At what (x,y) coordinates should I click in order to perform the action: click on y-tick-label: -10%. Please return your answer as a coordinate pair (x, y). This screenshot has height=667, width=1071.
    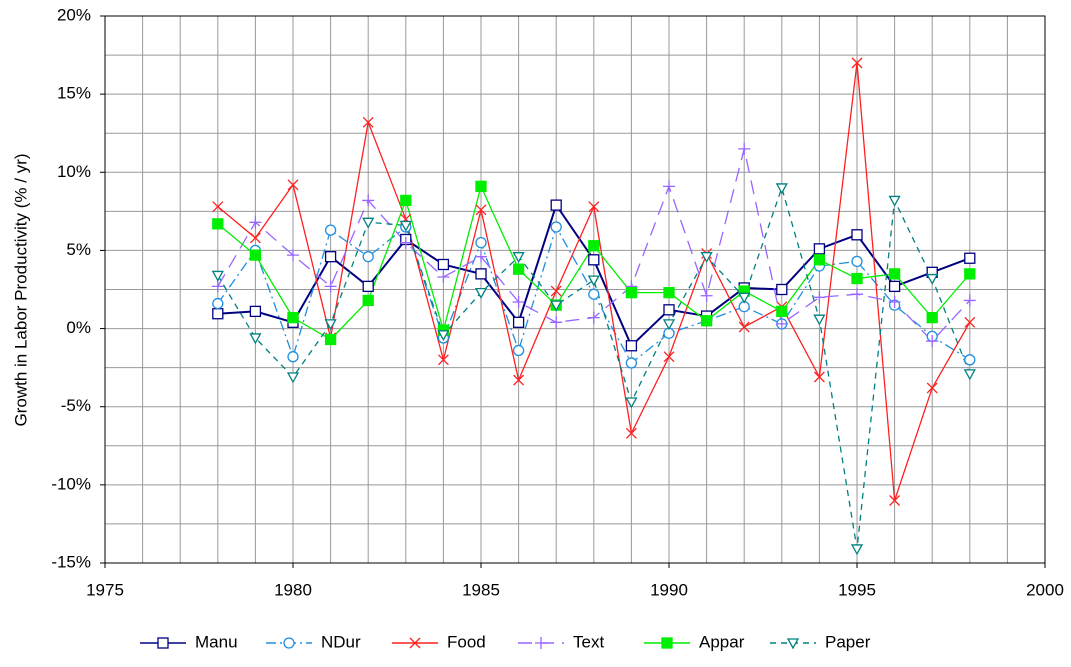
    Looking at the image, I should click on (71, 483).